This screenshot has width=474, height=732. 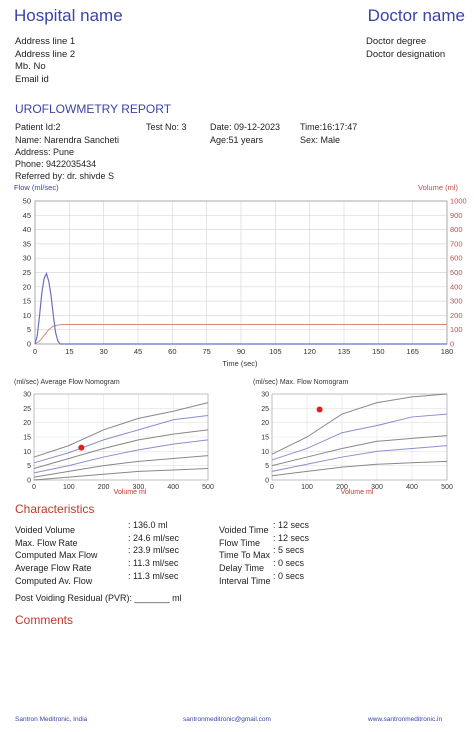 What do you see at coordinates (65, 176) in the screenshot?
I see `referred-by: Referred by: dr. shivde S` at bounding box center [65, 176].